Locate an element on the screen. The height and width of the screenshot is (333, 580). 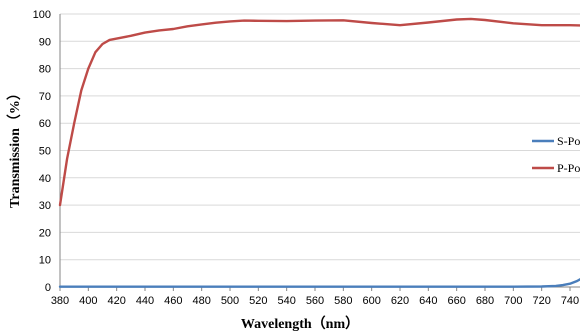
y-tick-label: 10 is located at coordinates (45, 261).